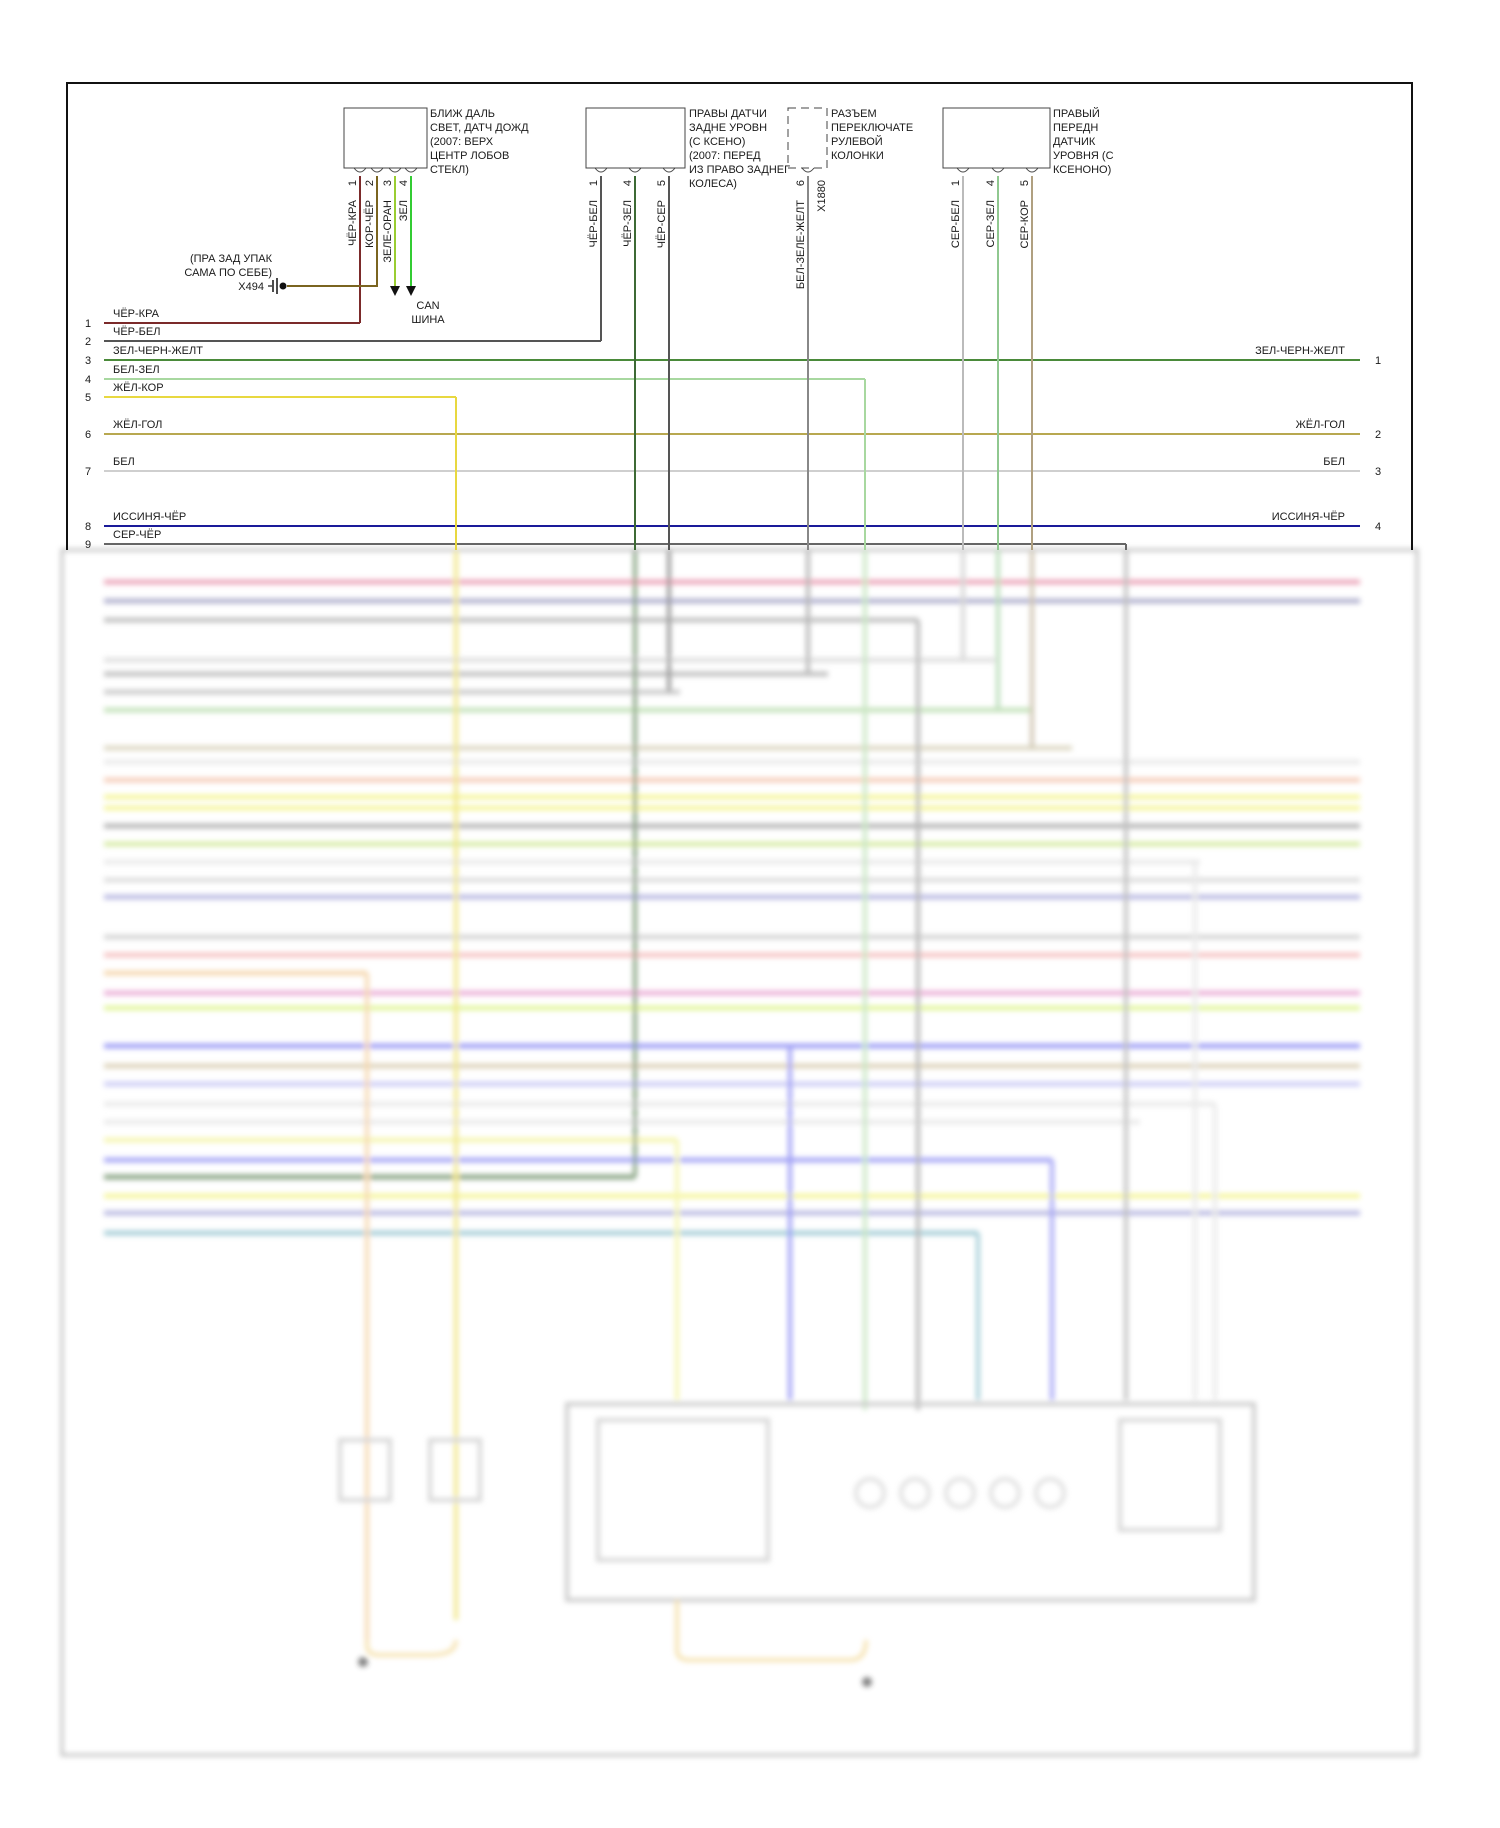 This screenshot has width=1500, height=1828. I want to click on connector-label-line: РАЗЪЕМ, so click(854, 114).